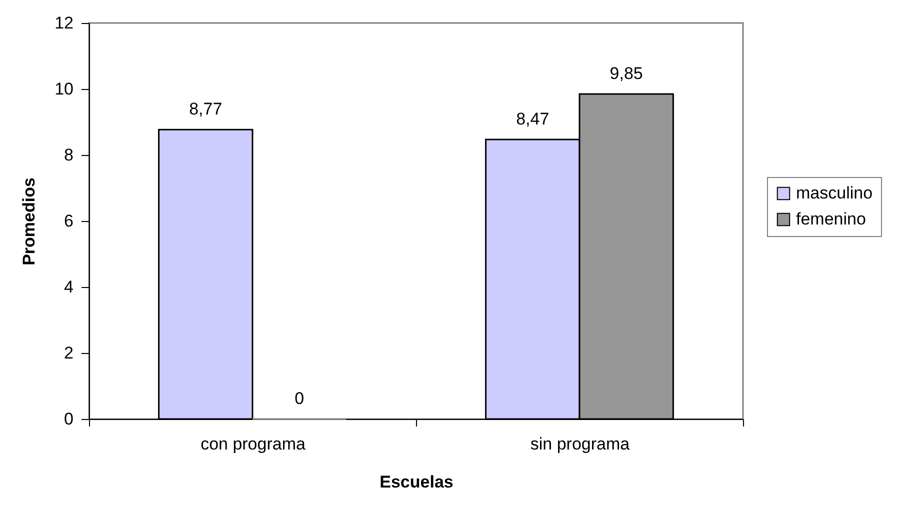  Describe the element at coordinates (69, 353) in the screenshot. I see `y-tick-label: 2` at that location.